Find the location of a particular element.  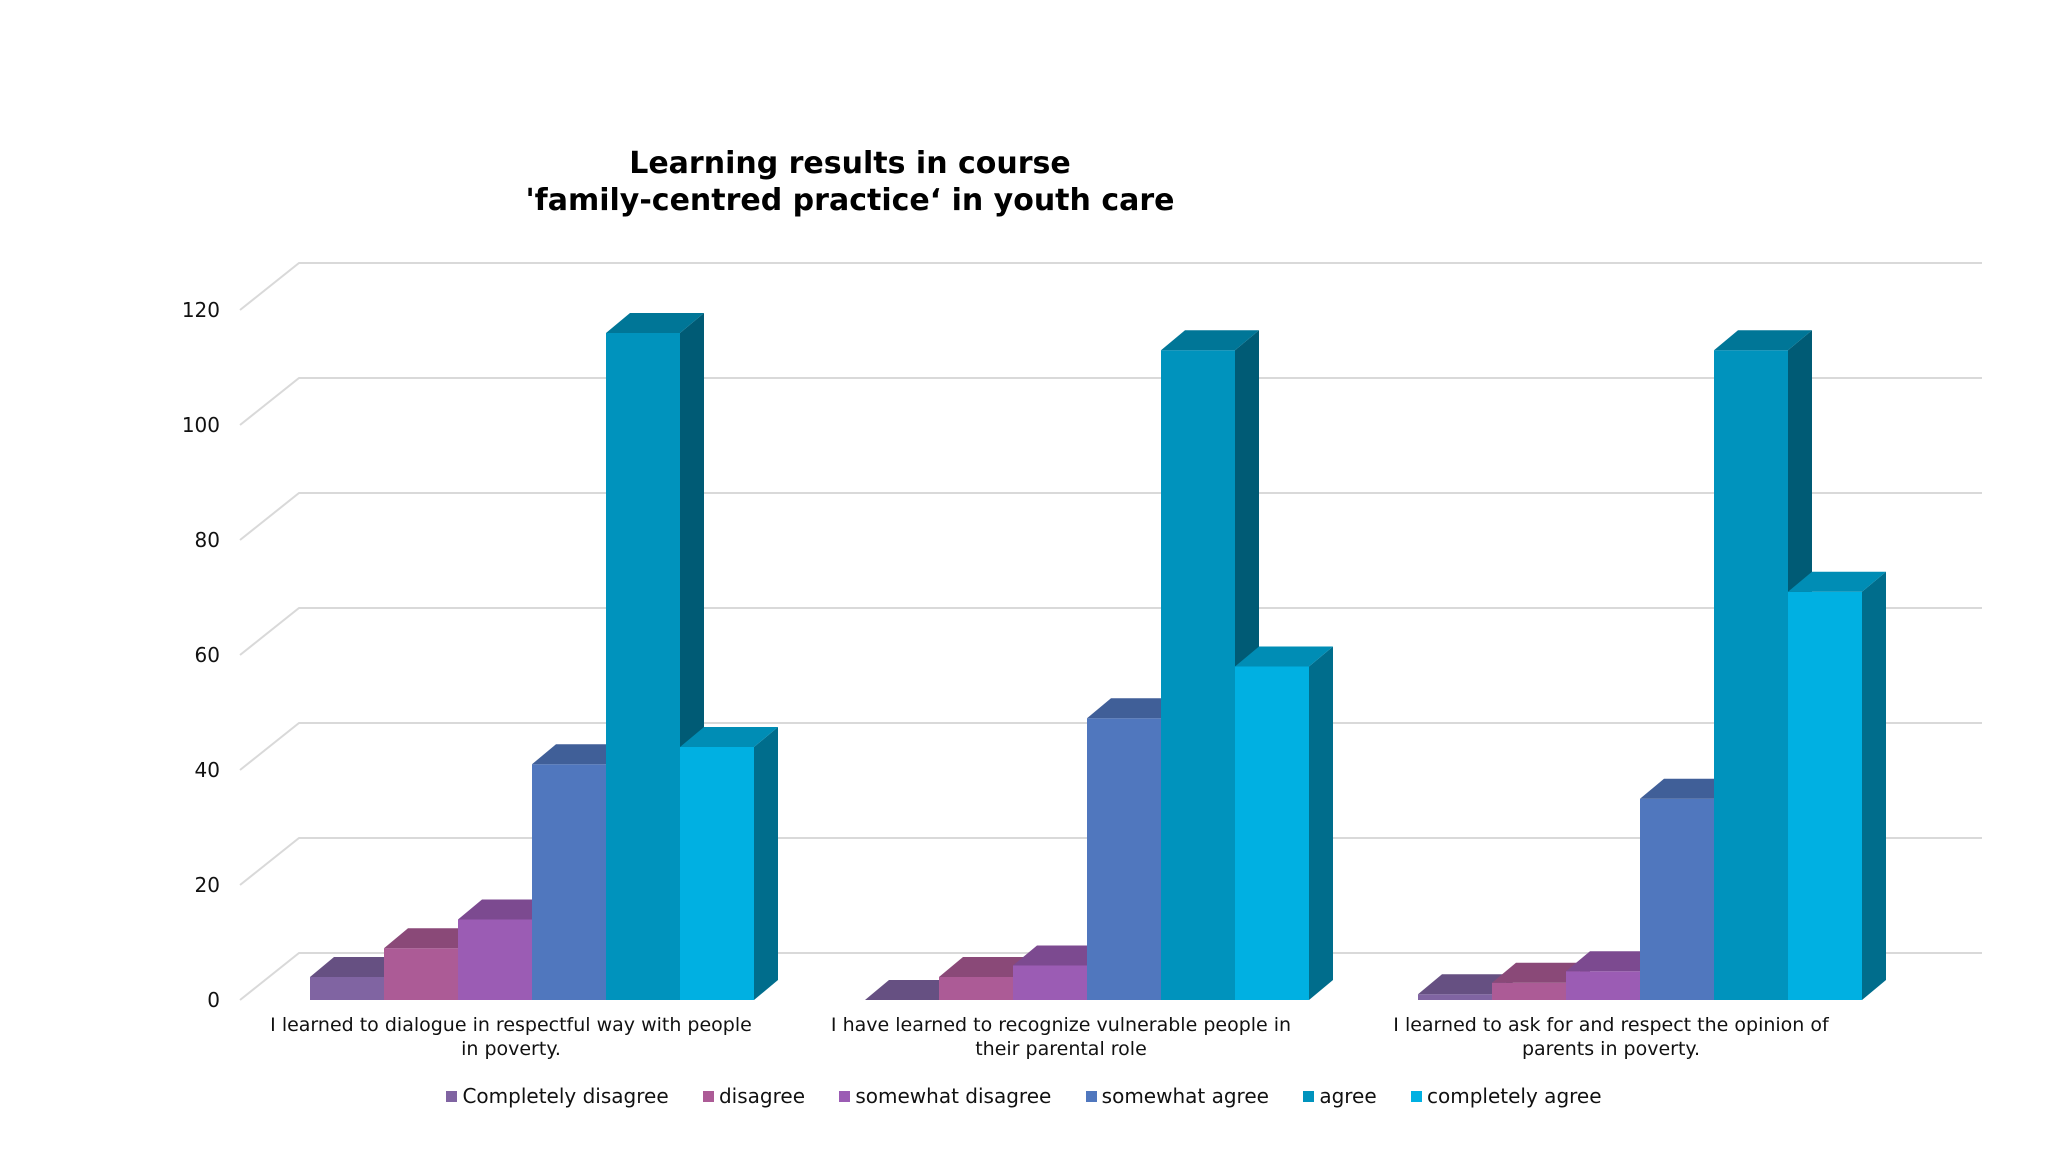

legend-item-somewhat-agree: somewhat agree is located at coordinates (1177, 1096).